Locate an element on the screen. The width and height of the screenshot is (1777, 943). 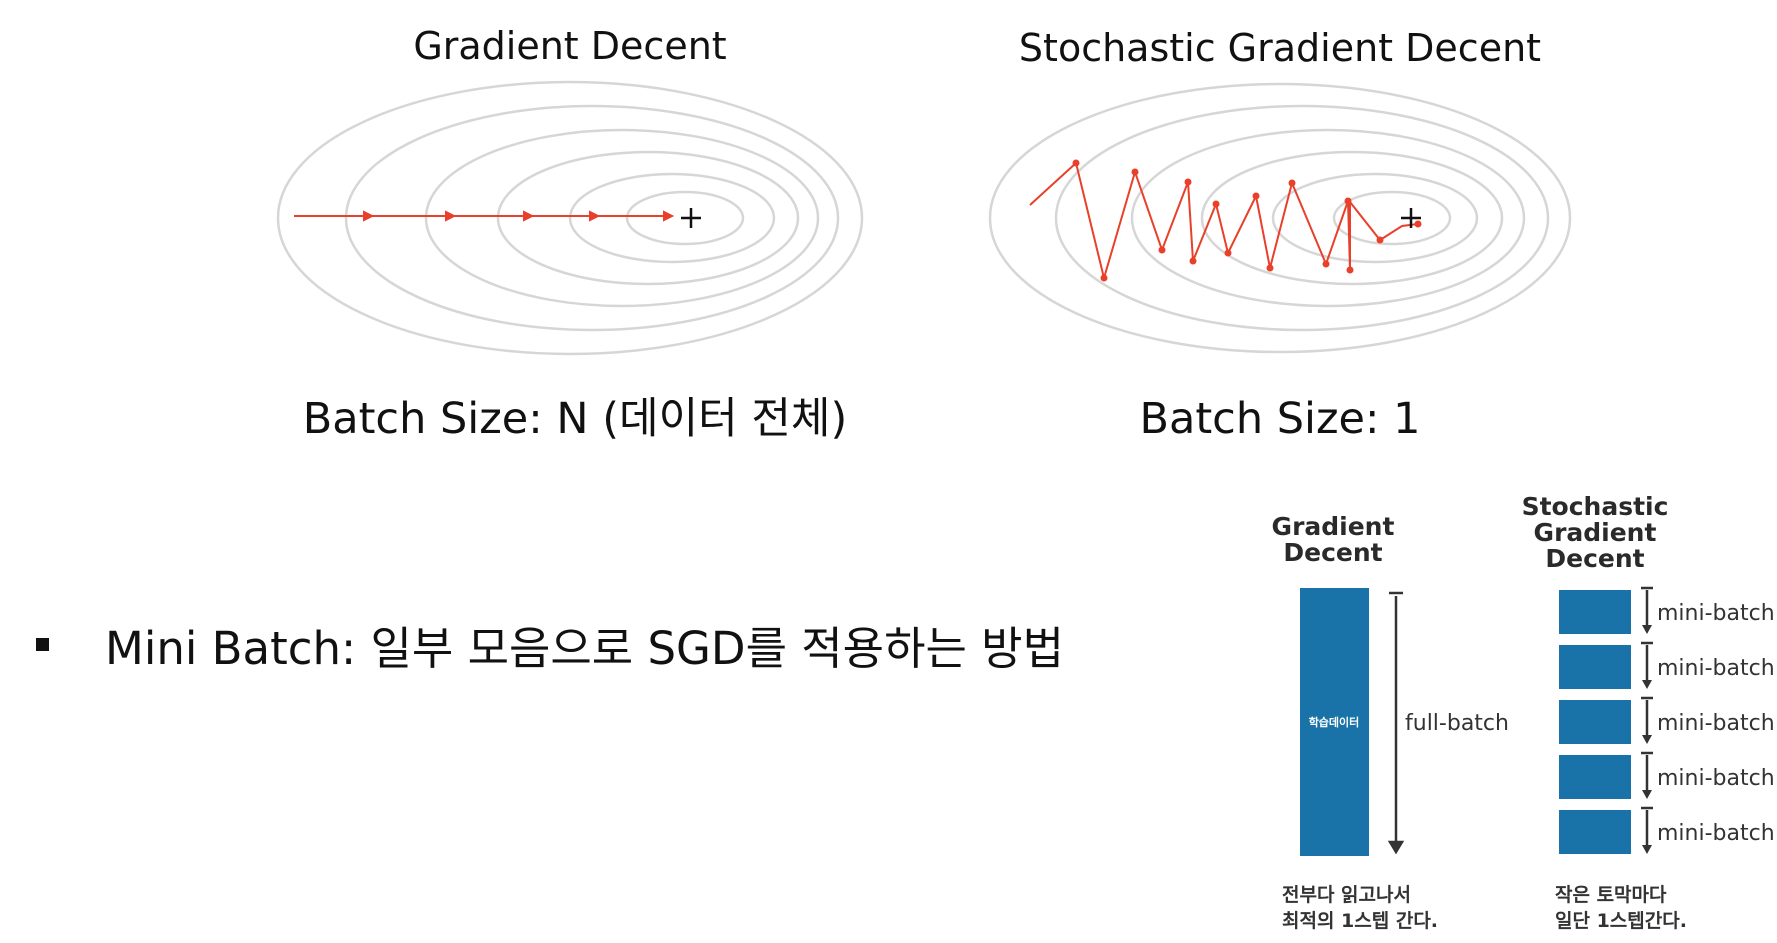
gd-title: Gradient Decent is located at coordinates (569, 46).